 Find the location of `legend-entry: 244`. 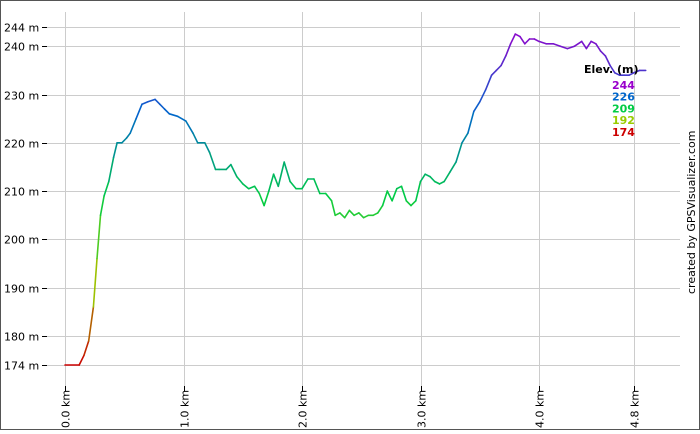

legend-entry: 244 is located at coordinates (623, 85).